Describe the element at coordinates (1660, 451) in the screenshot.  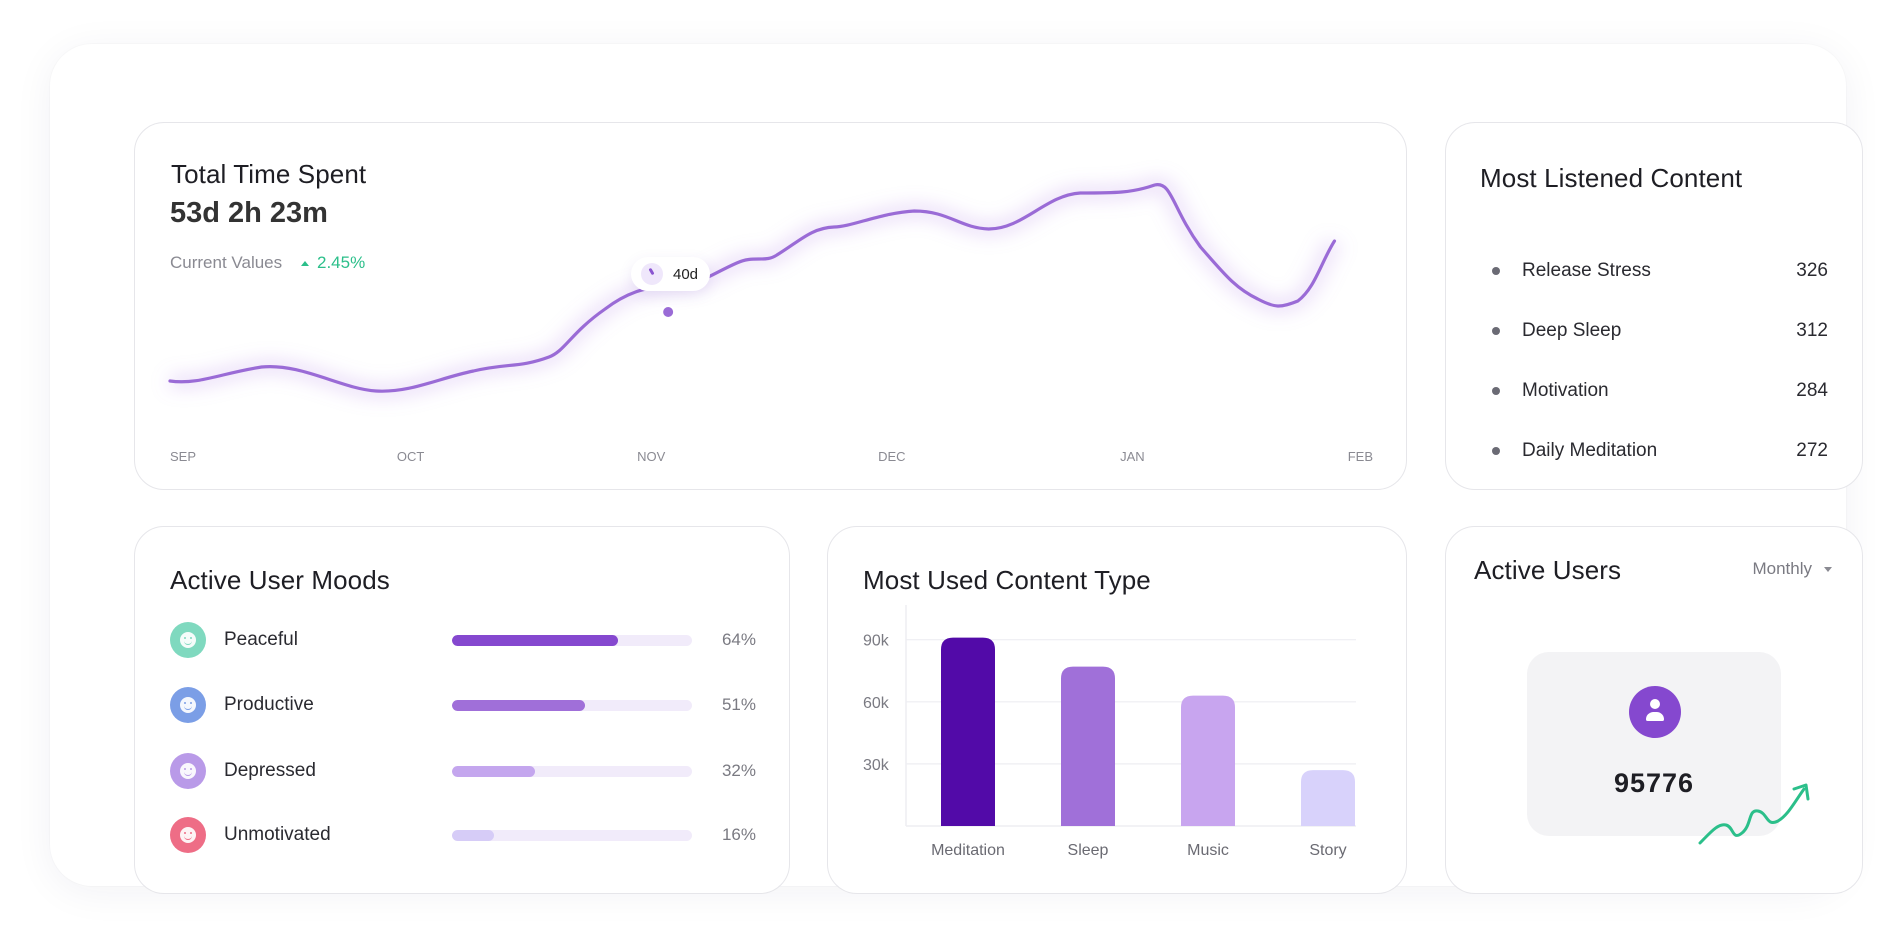
I see `listened-item: Daily Meditation 272` at that location.